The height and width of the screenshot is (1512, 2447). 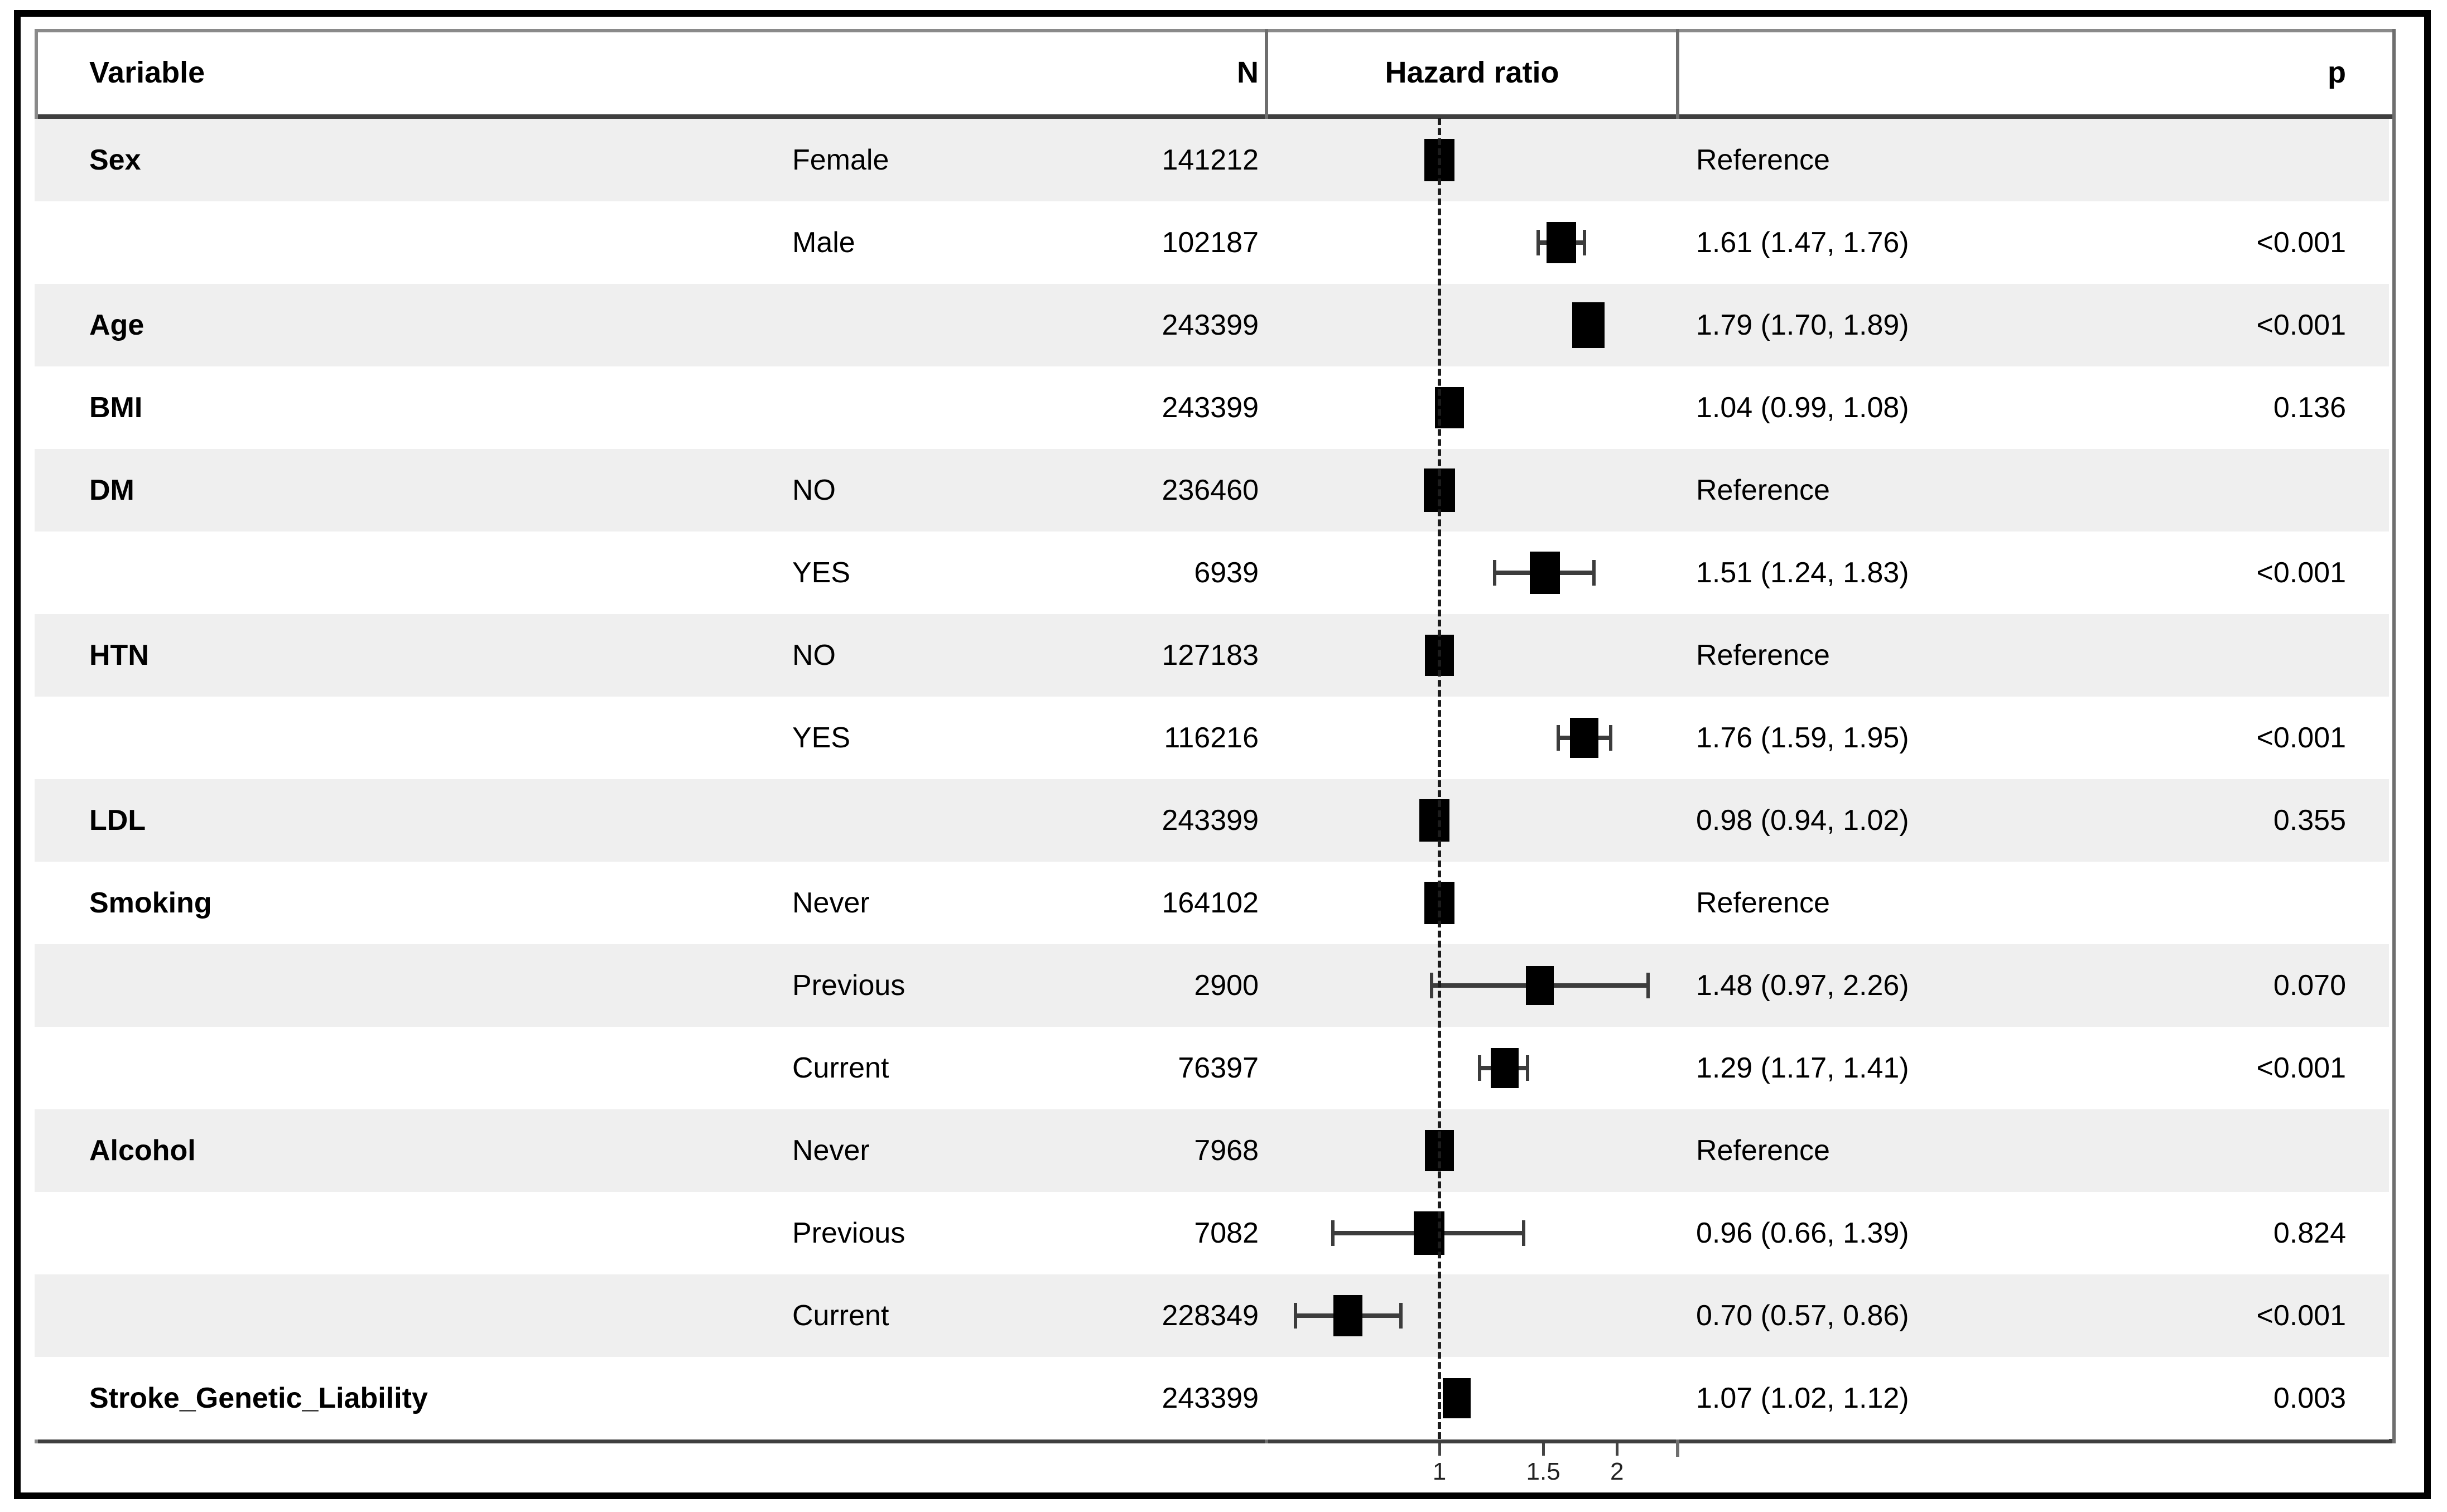 I want to click on row-p-value: 0.355, so click(x=2309, y=820).